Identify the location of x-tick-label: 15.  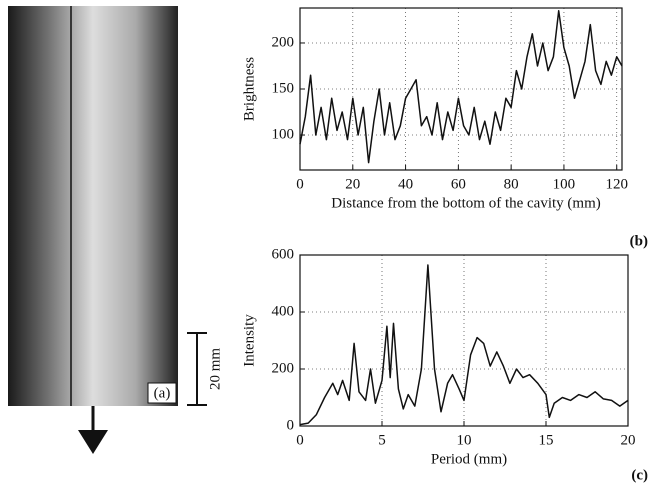
(546, 440).